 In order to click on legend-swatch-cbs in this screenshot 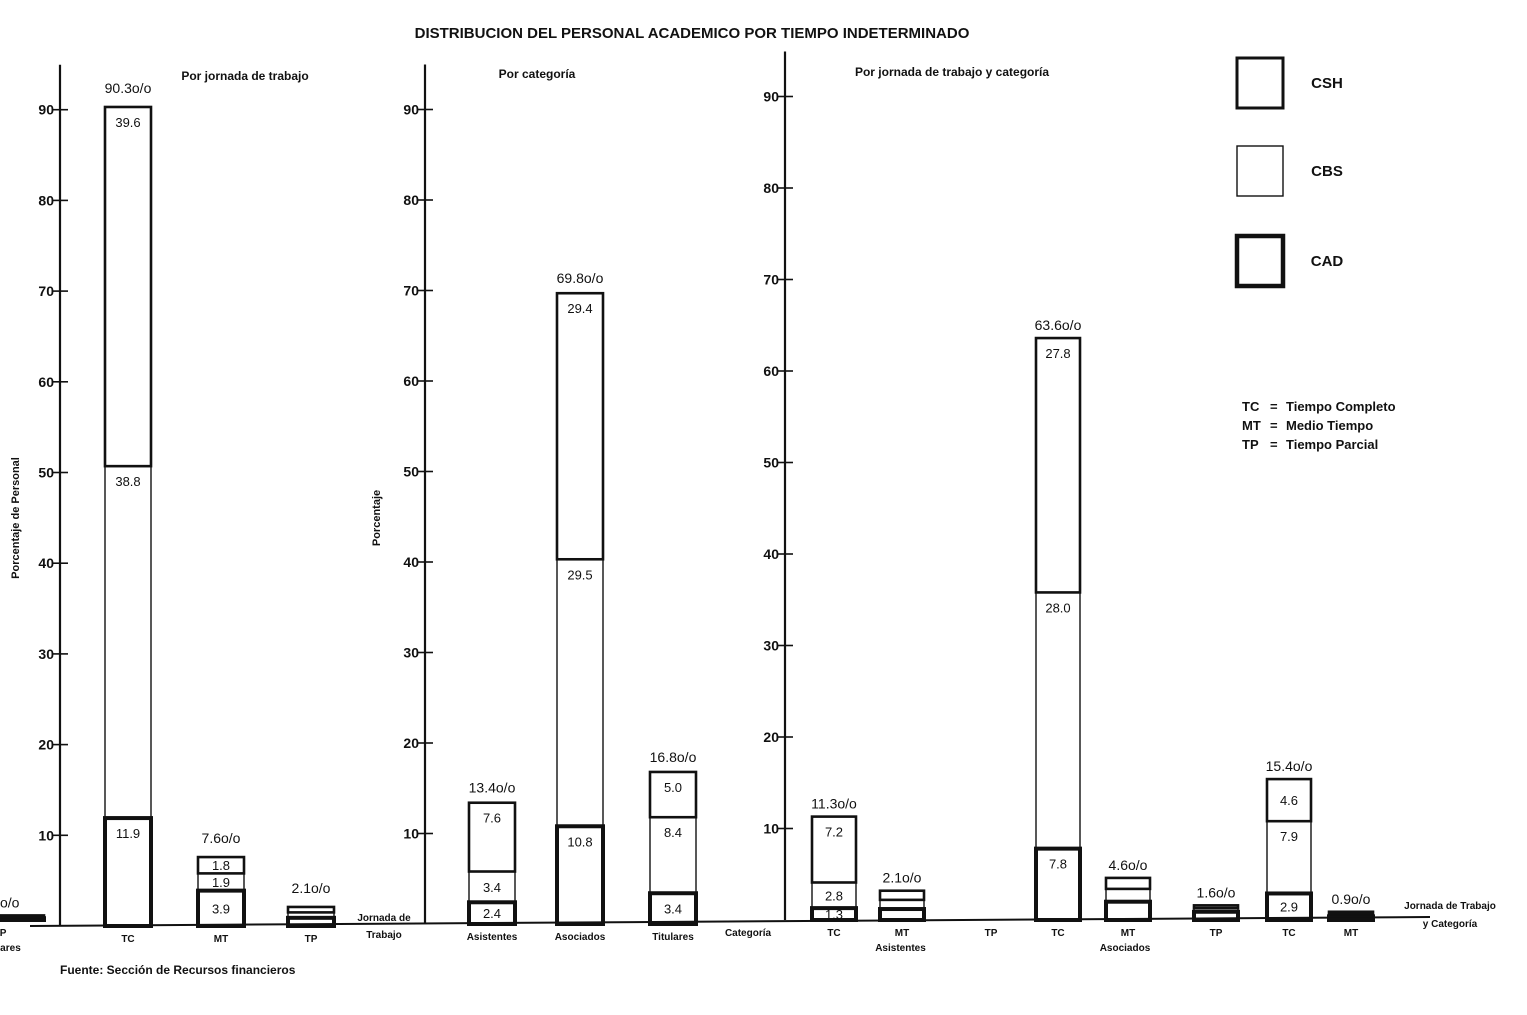, I will do `click(1260, 171)`.